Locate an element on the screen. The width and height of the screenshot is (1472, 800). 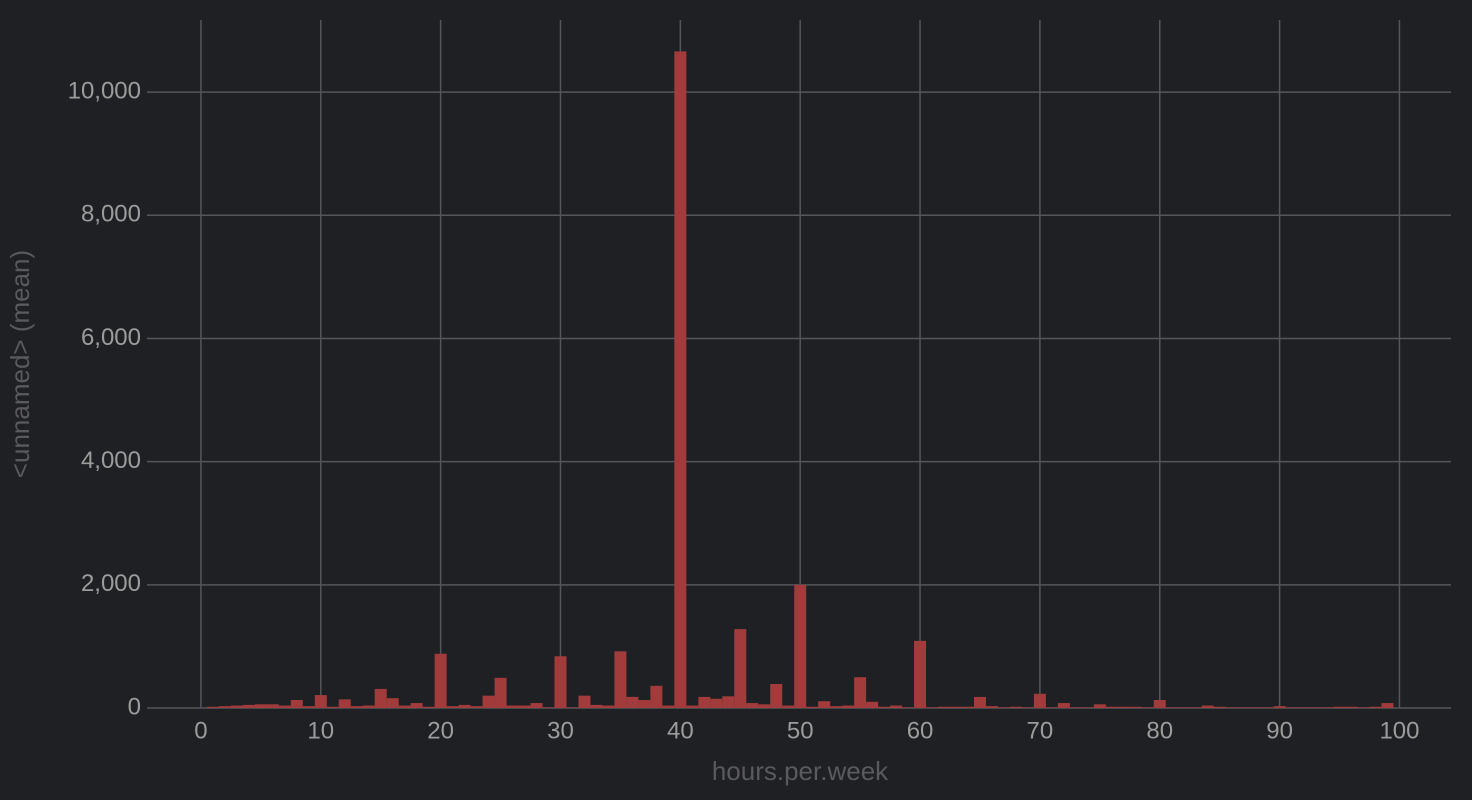
x-tick-label: 90 is located at coordinates (1279, 730).